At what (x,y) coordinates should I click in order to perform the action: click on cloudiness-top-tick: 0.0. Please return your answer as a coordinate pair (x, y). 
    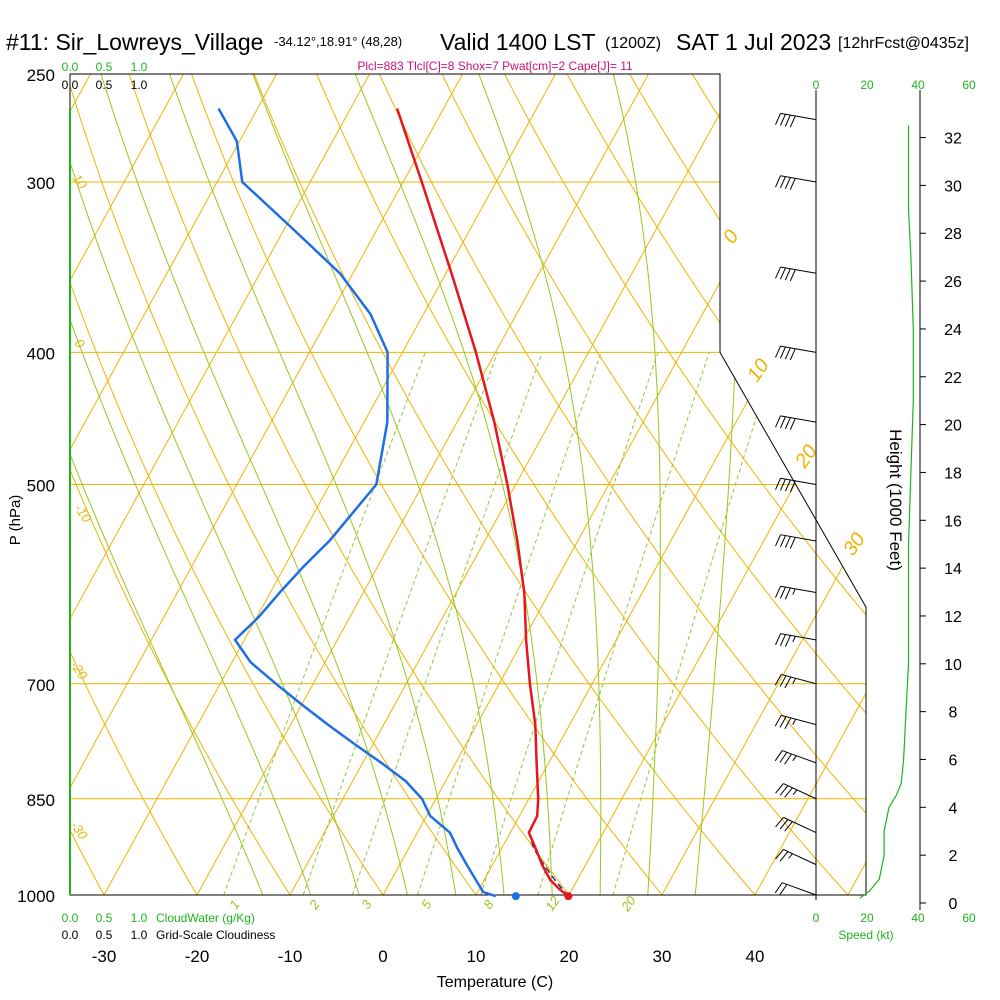
    Looking at the image, I should click on (70, 85).